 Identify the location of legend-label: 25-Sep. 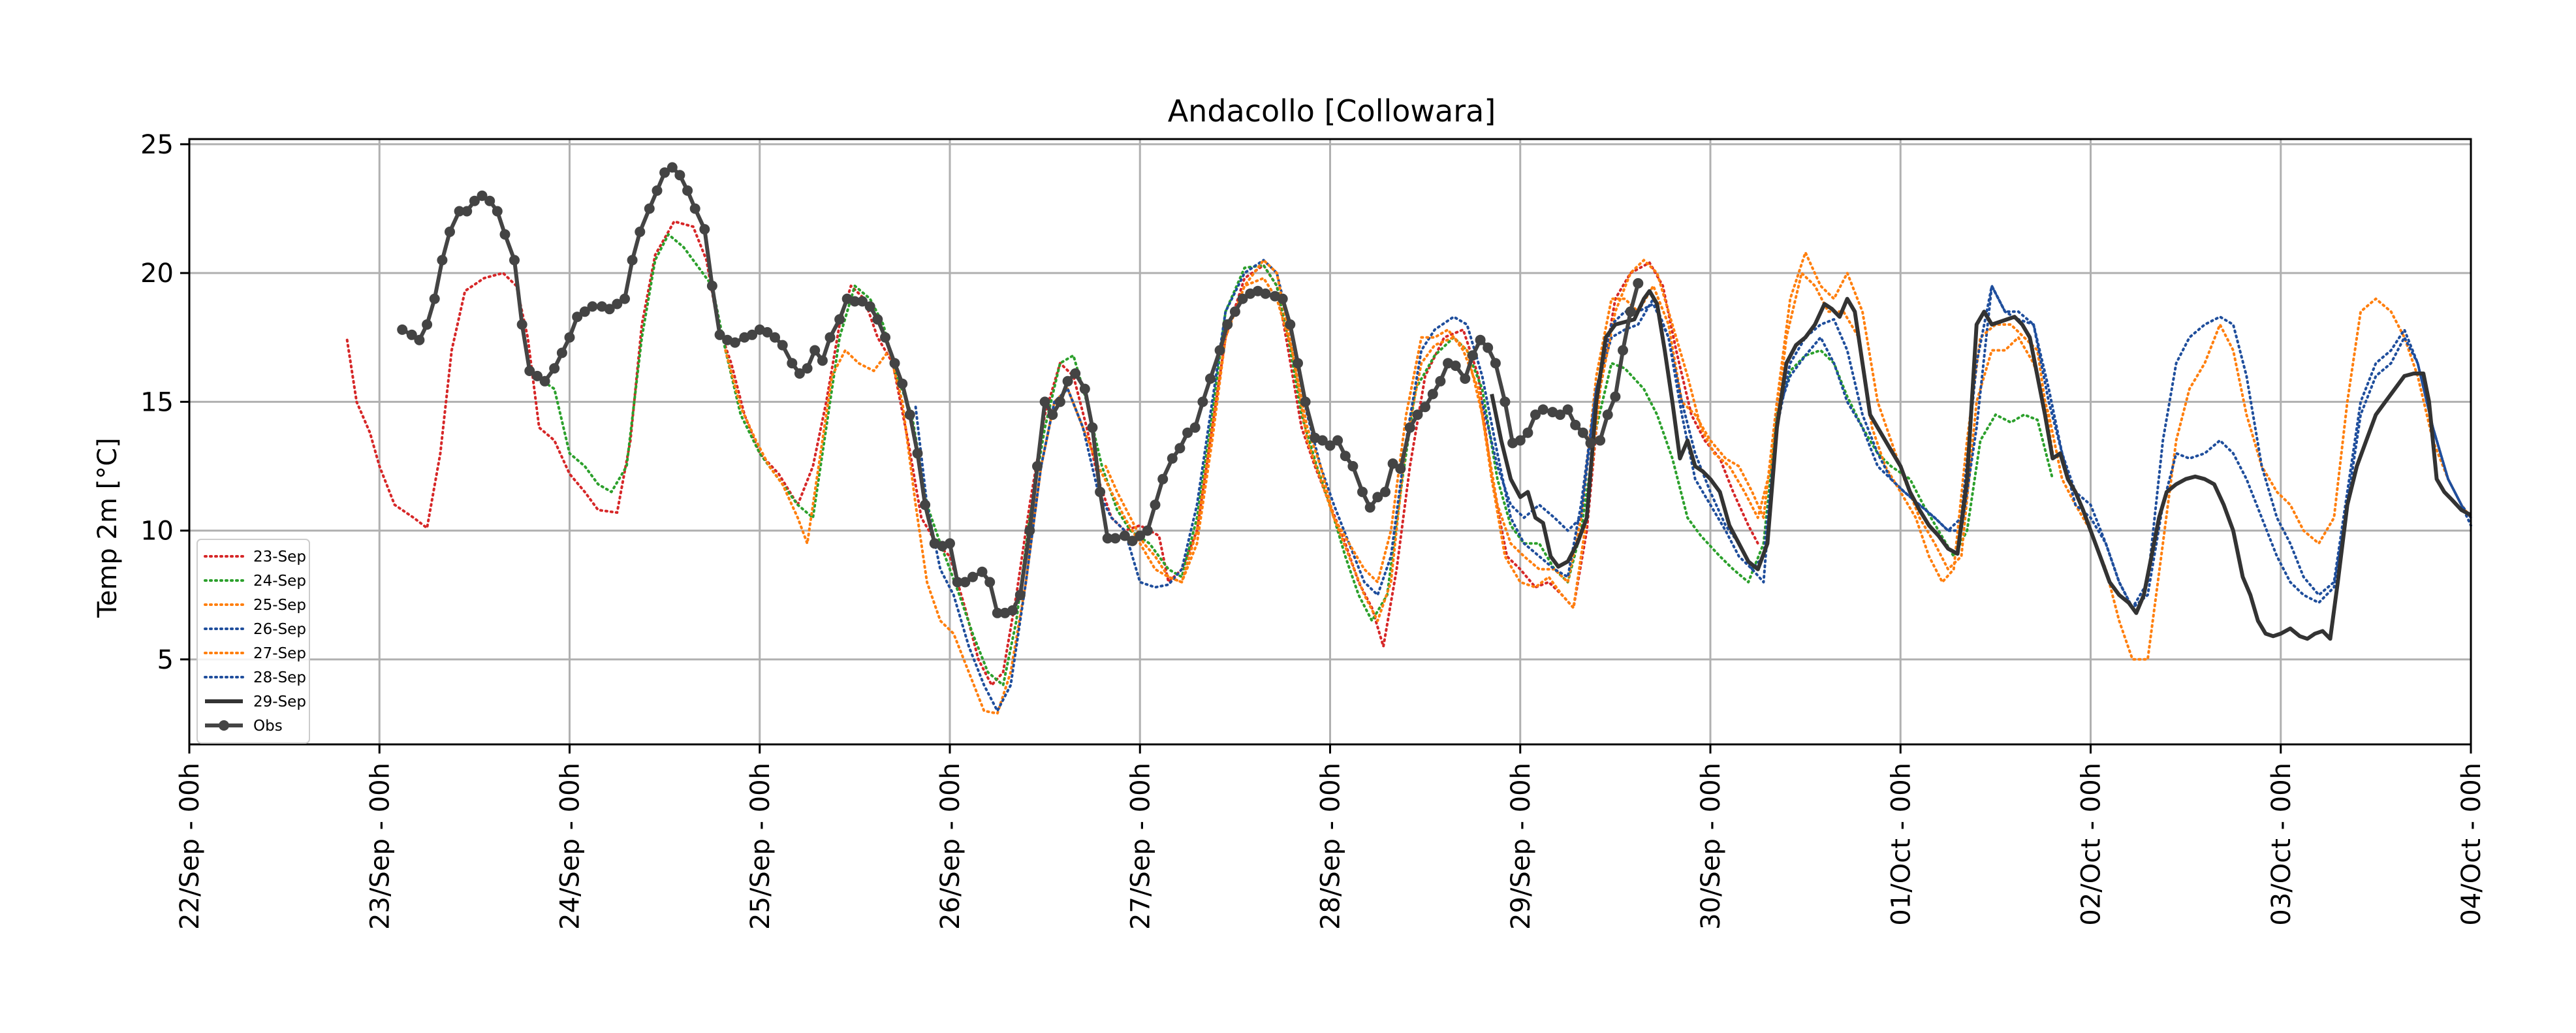
(279, 605).